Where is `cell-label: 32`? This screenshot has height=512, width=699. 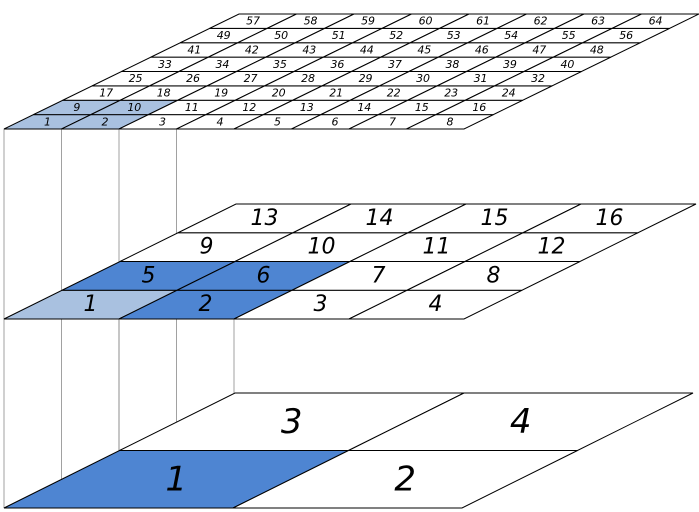
cell-label: 32 is located at coordinates (538, 78).